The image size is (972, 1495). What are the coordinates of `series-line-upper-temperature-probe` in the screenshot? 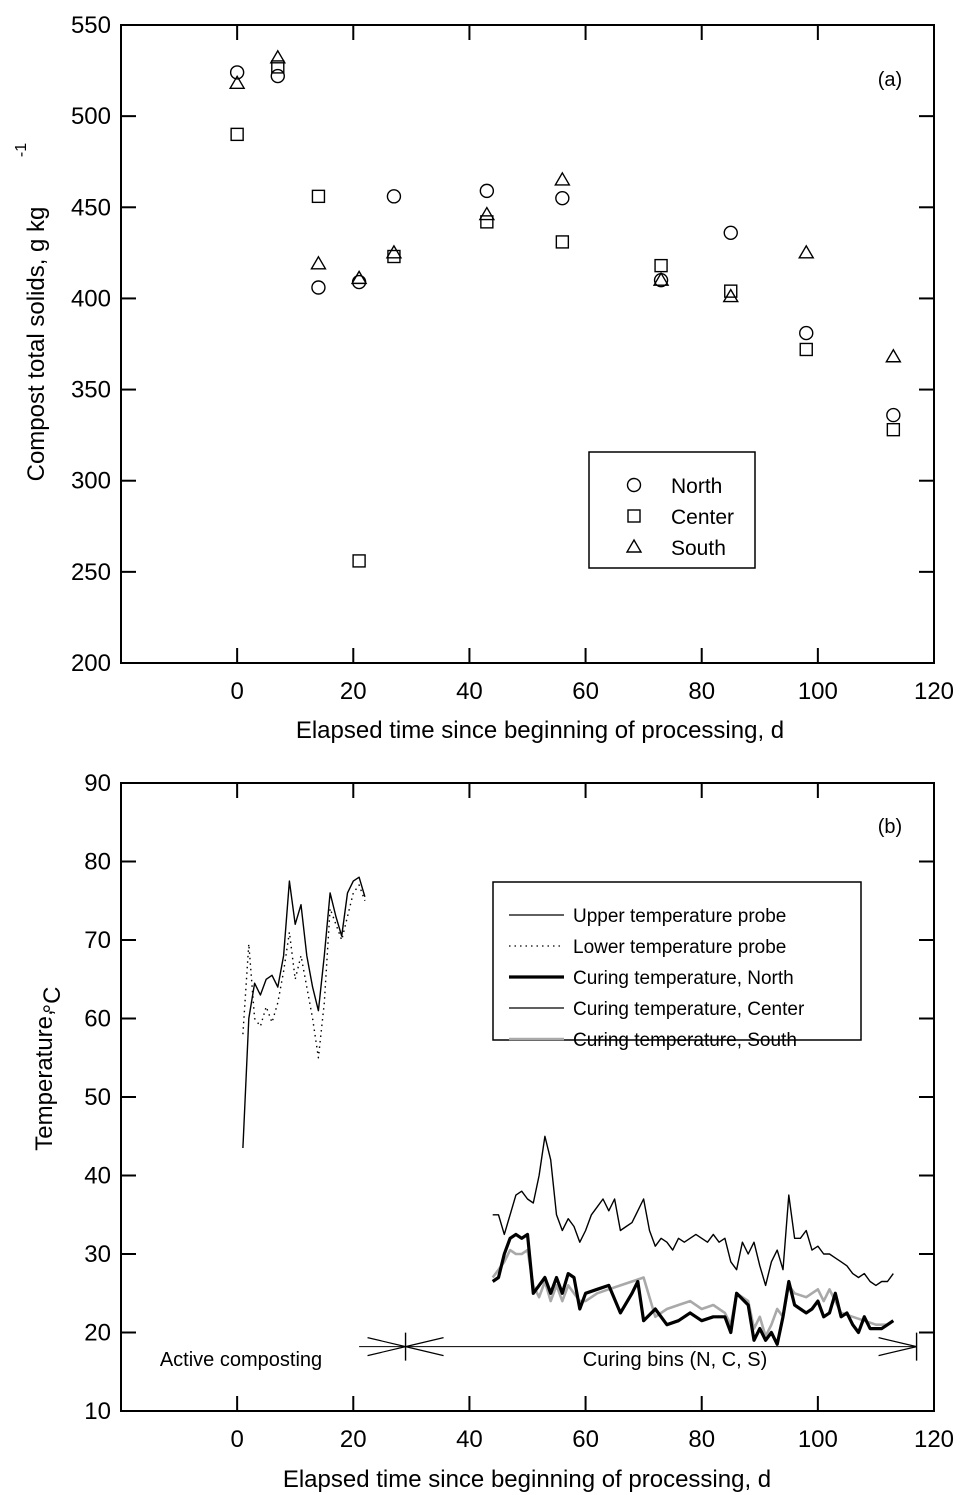 It's located at (304, 1012).